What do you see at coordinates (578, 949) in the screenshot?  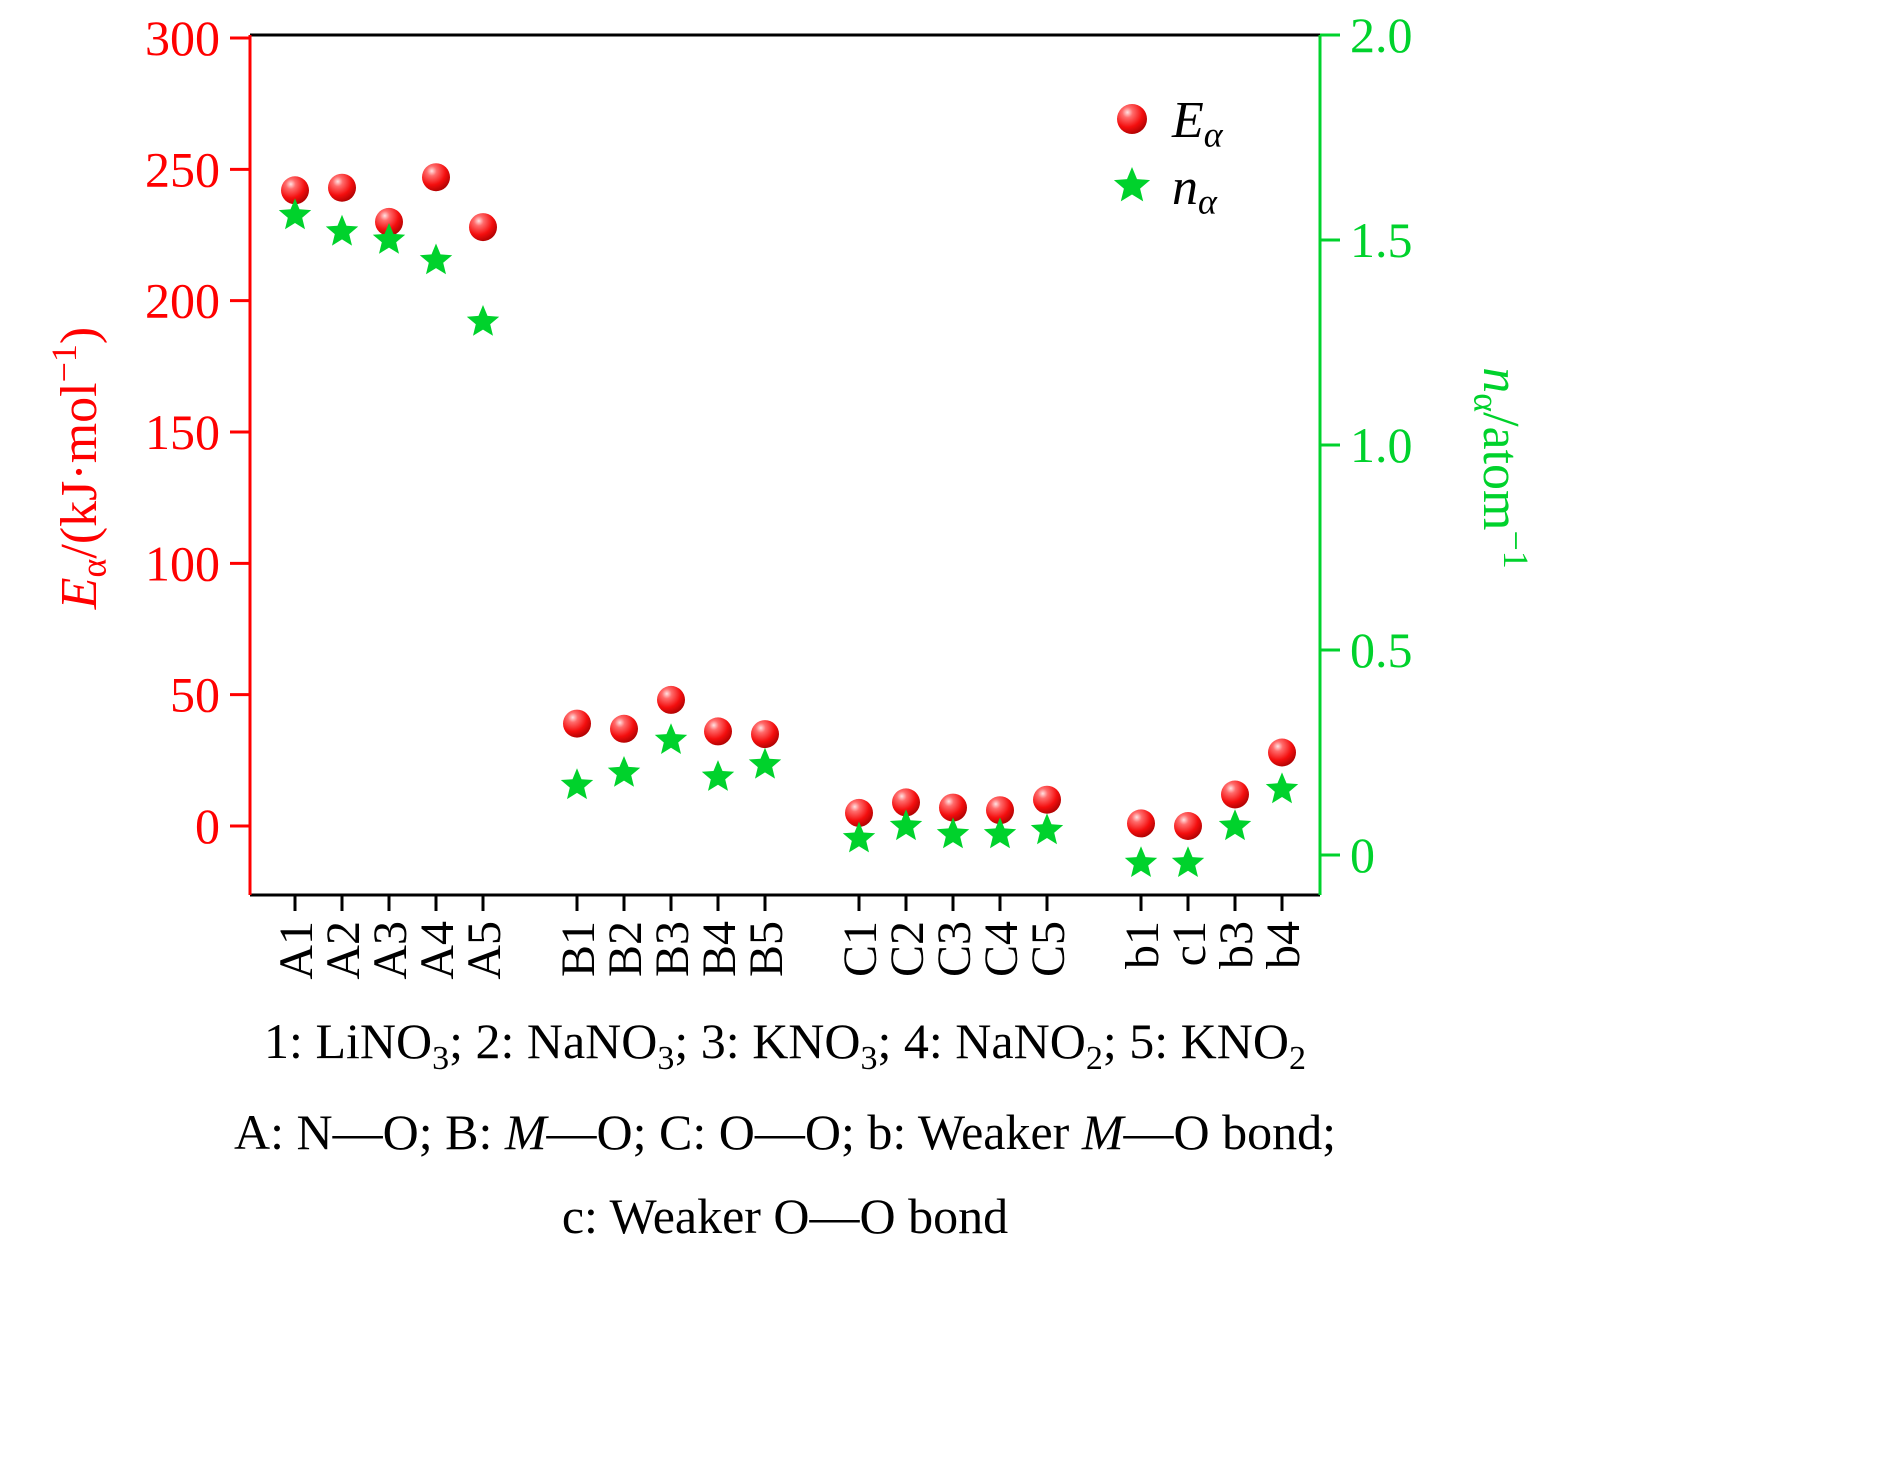 I see `x-tick-label-B1: B1` at bounding box center [578, 949].